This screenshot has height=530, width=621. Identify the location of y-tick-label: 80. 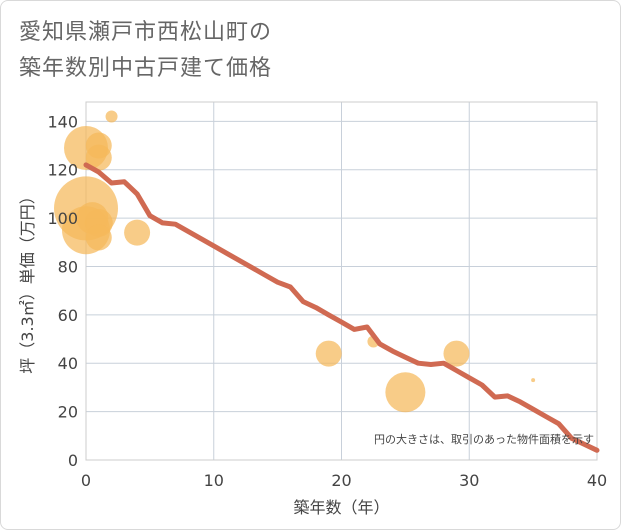
(68, 266).